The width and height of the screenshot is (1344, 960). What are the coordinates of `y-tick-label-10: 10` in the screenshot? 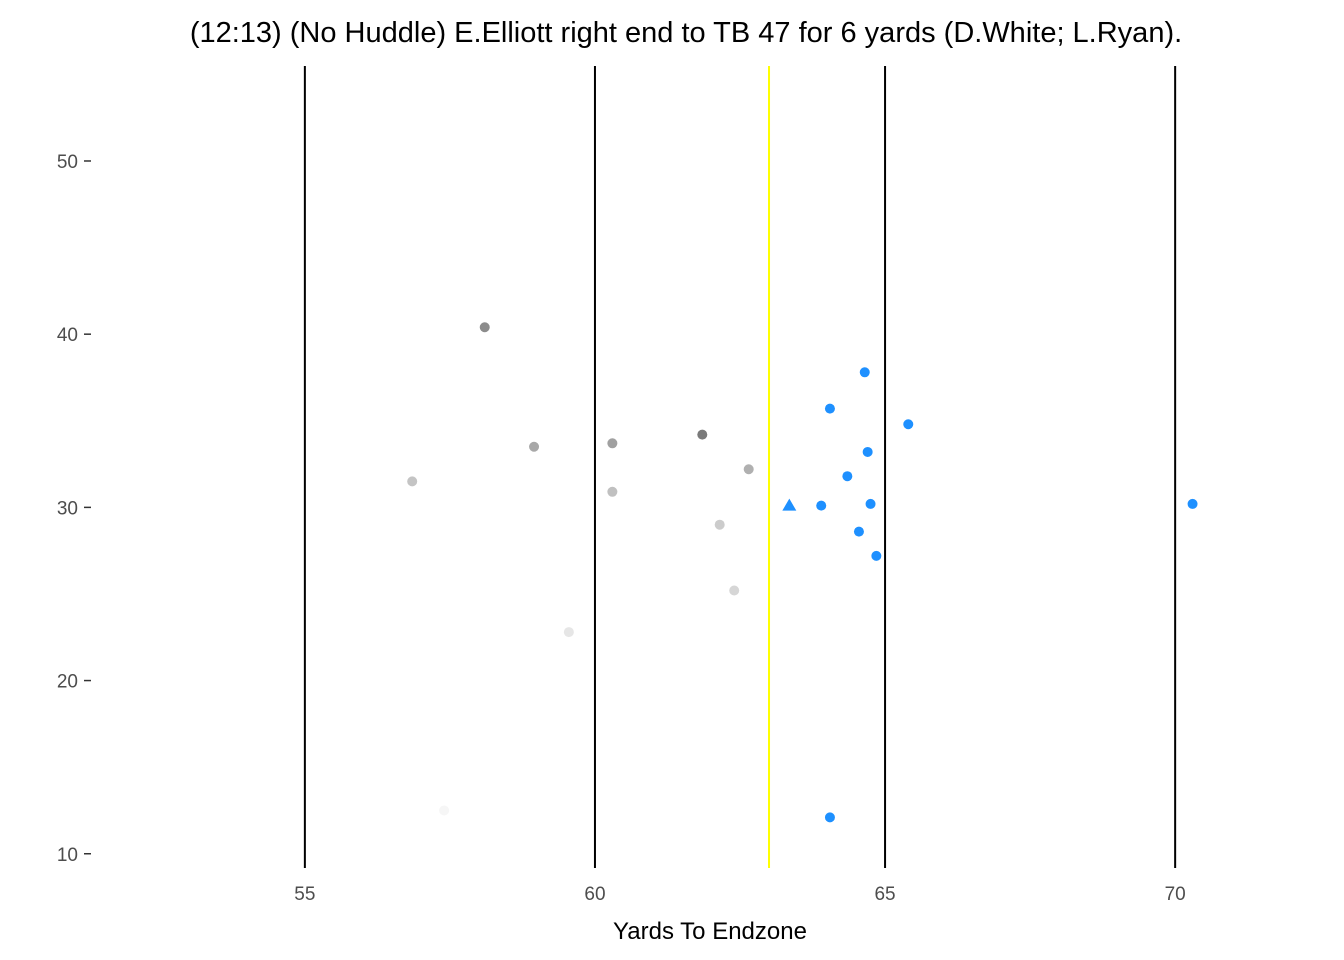 It's located at (67, 855).